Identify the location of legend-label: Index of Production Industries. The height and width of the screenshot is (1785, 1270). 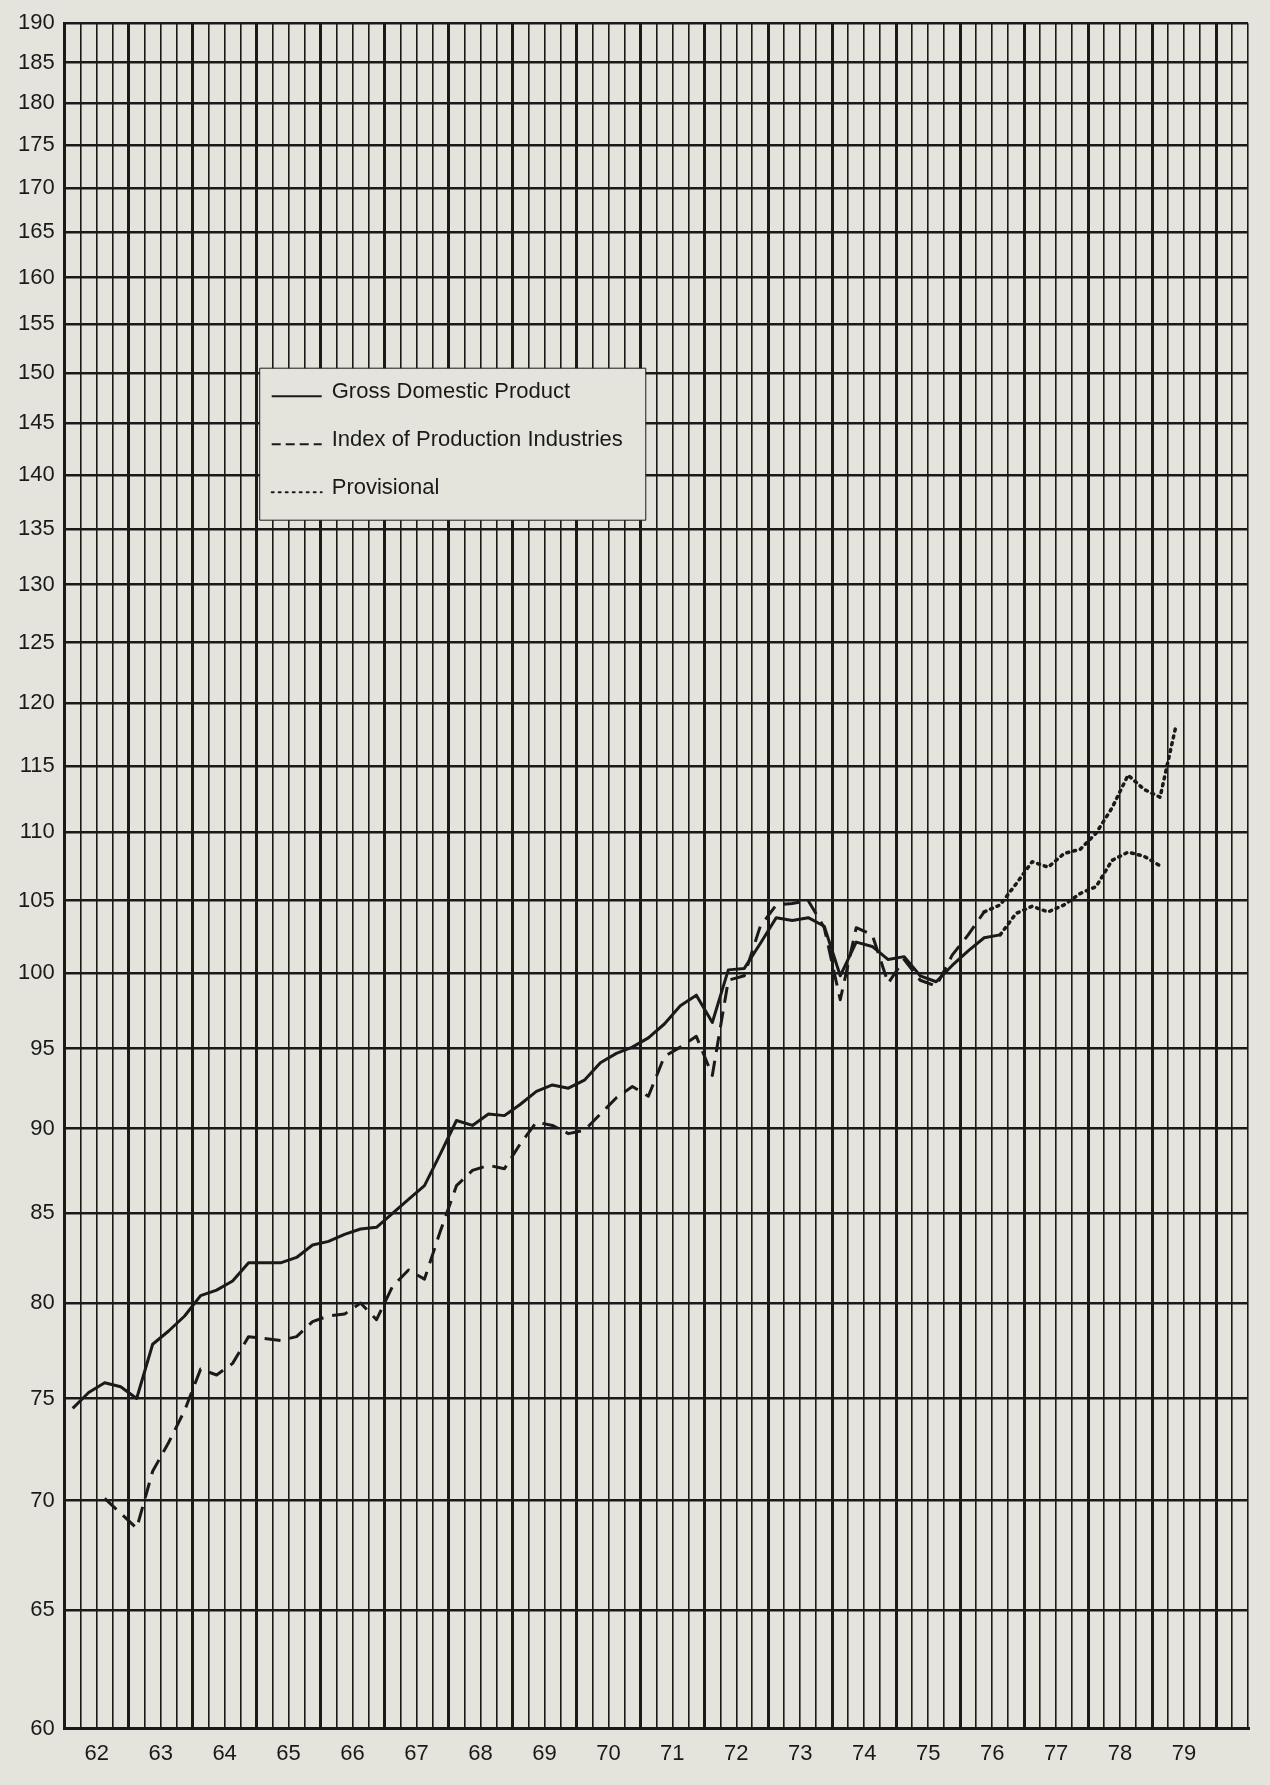
(477, 439).